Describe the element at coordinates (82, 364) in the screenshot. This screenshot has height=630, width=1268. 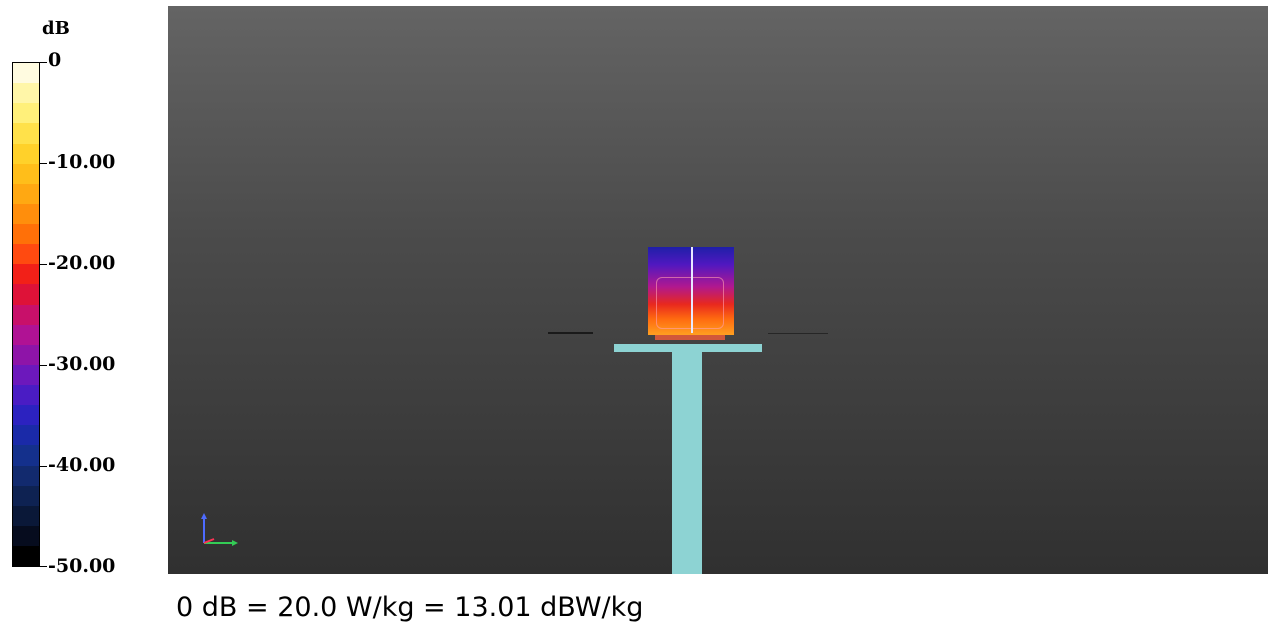
I see `legend-tick-label: -30.00` at that location.